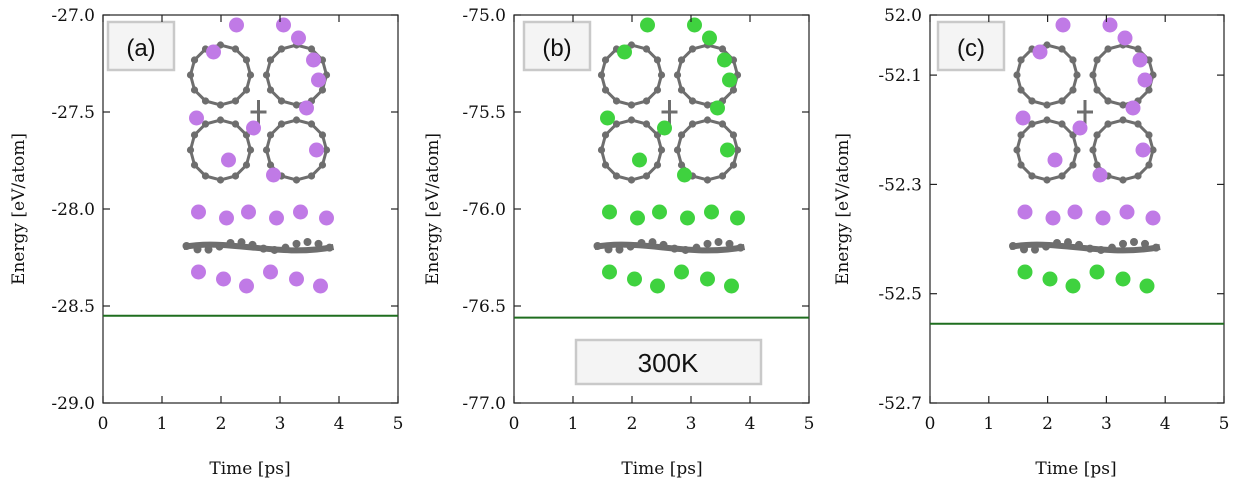 The height and width of the screenshot is (486, 1236). I want to click on panel-label: (b), so click(556, 48).